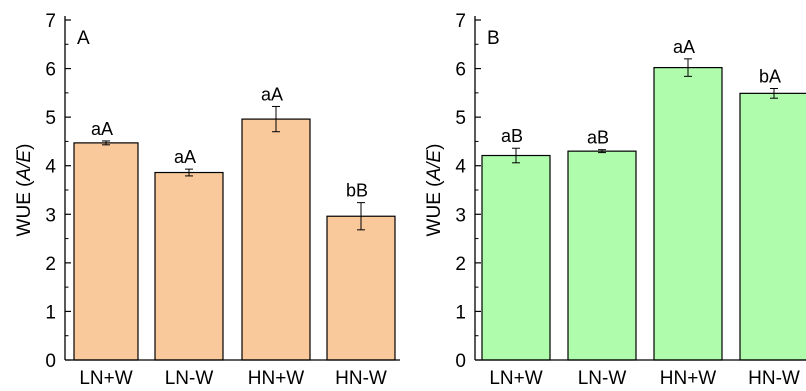 This screenshot has height=391, width=806. What do you see at coordinates (493, 38) in the screenshot?
I see `panel-label-b: B` at bounding box center [493, 38].